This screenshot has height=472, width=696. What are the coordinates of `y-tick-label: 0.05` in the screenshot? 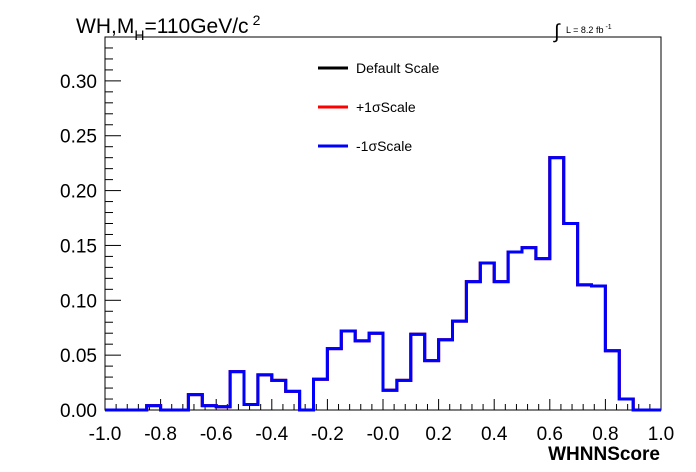 It's located at (78, 356).